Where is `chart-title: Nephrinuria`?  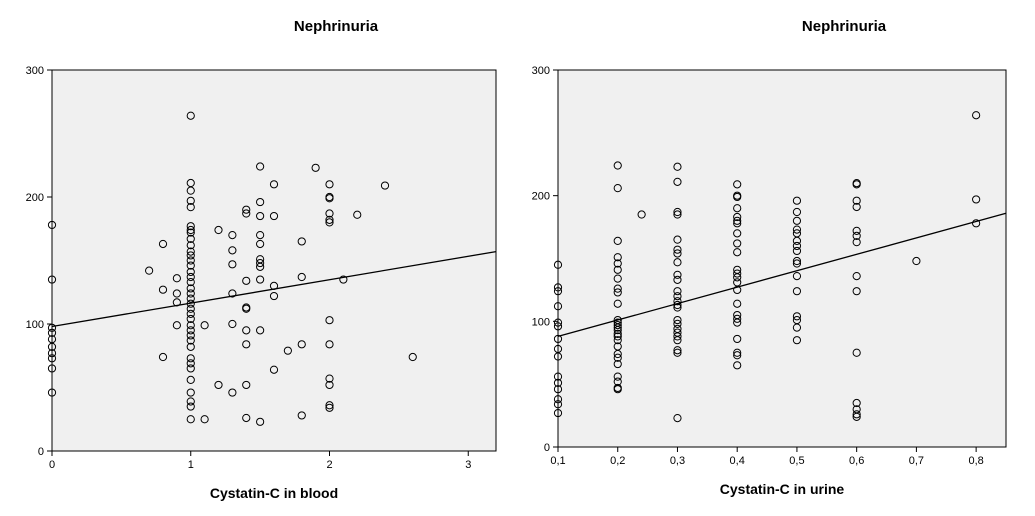 chart-title: Nephrinuria is located at coordinates (844, 26).